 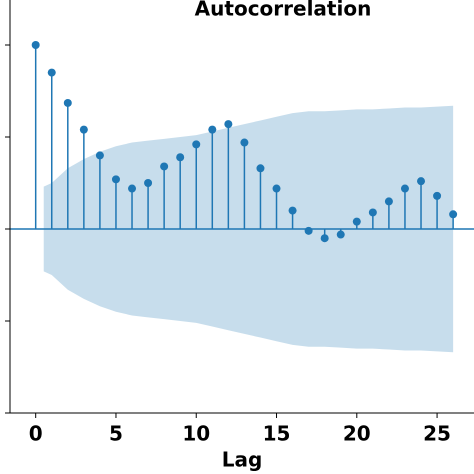 What do you see at coordinates (196, 434) in the screenshot?
I see `x-tick-label: 10` at bounding box center [196, 434].